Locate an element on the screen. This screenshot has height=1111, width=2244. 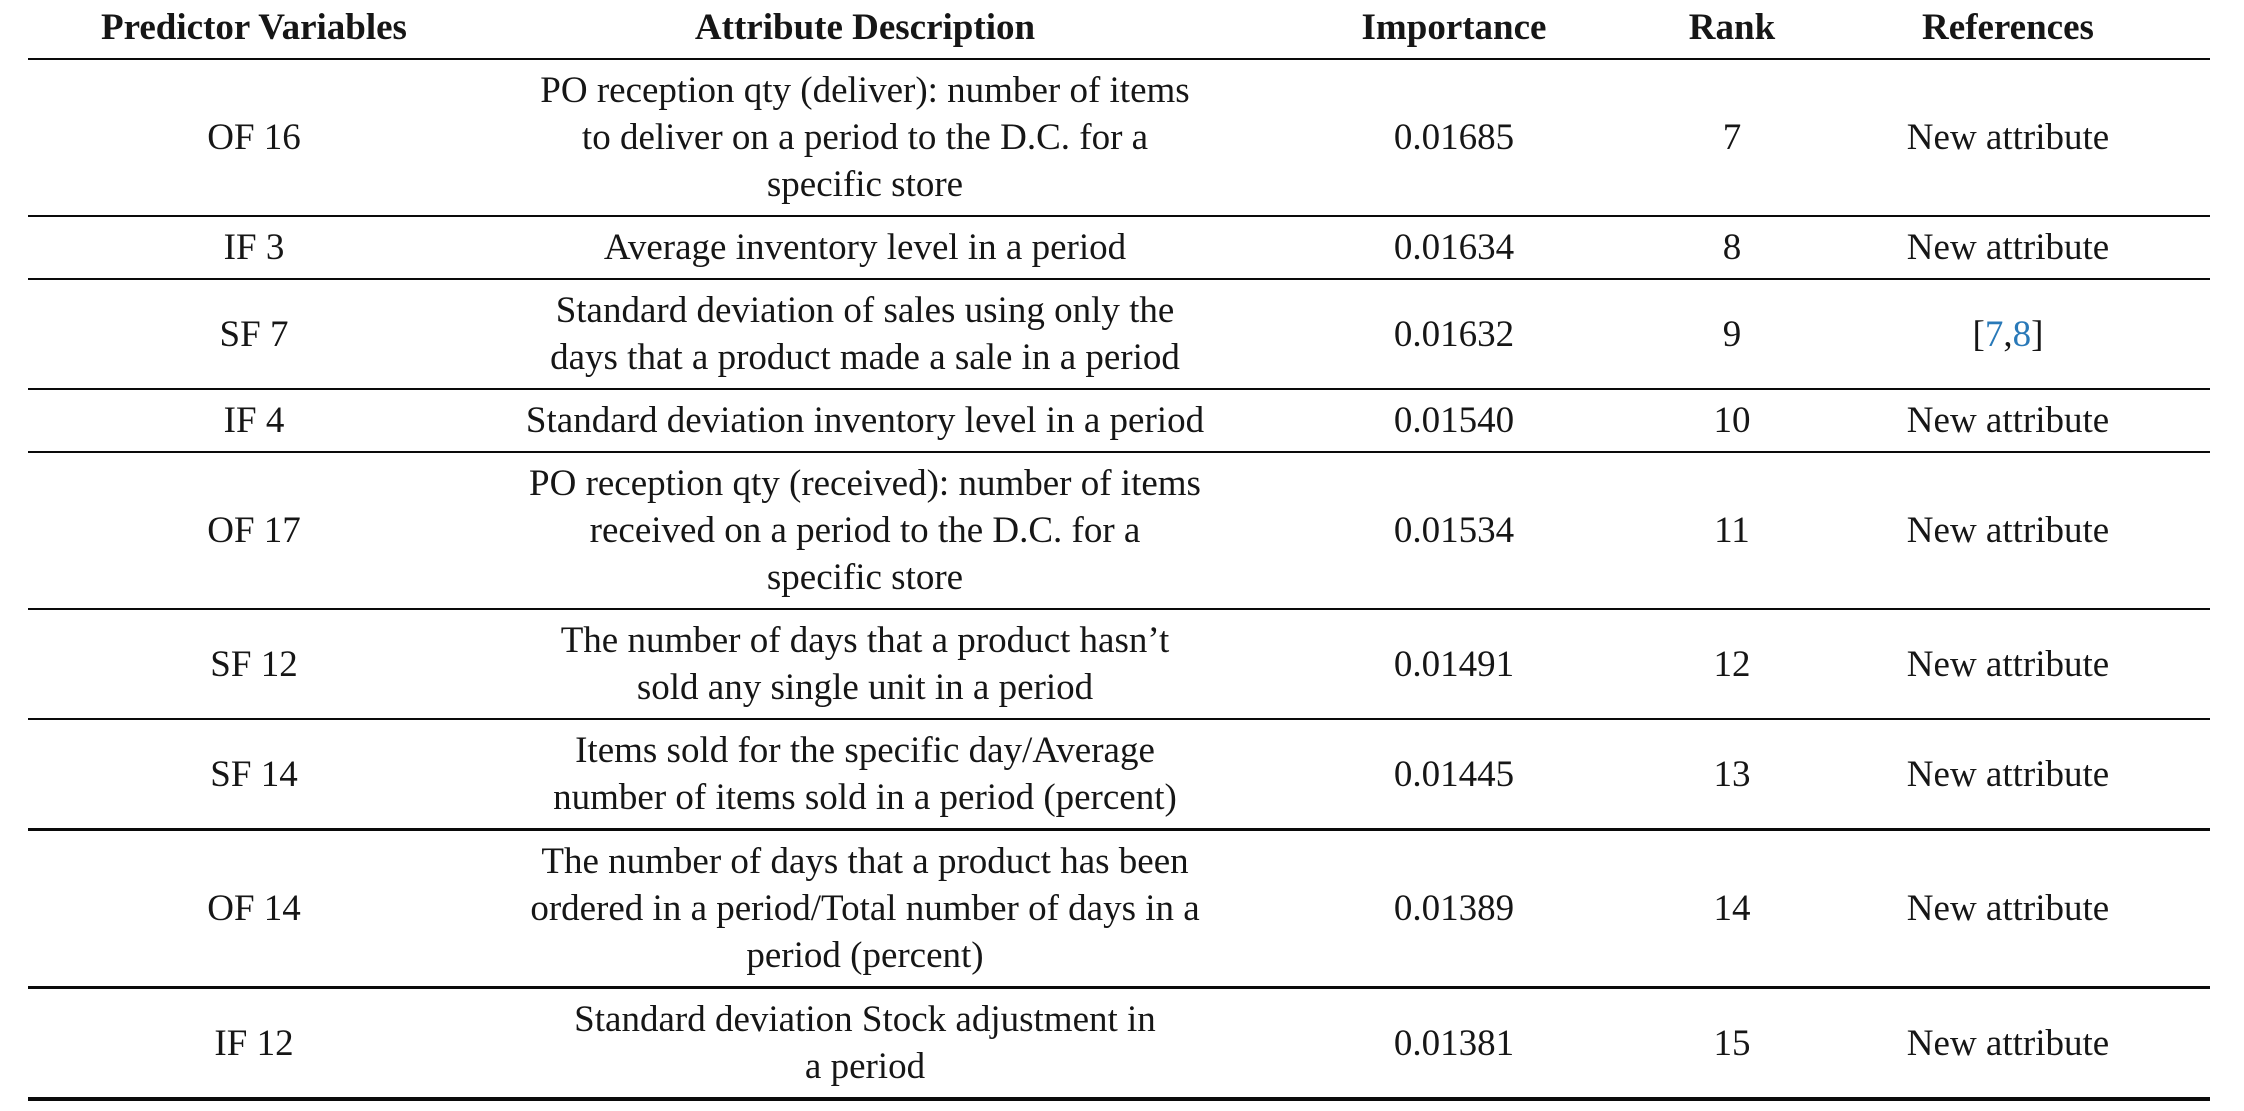
cell-predictor-variable: IF 12 is located at coordinates (254, 1043).